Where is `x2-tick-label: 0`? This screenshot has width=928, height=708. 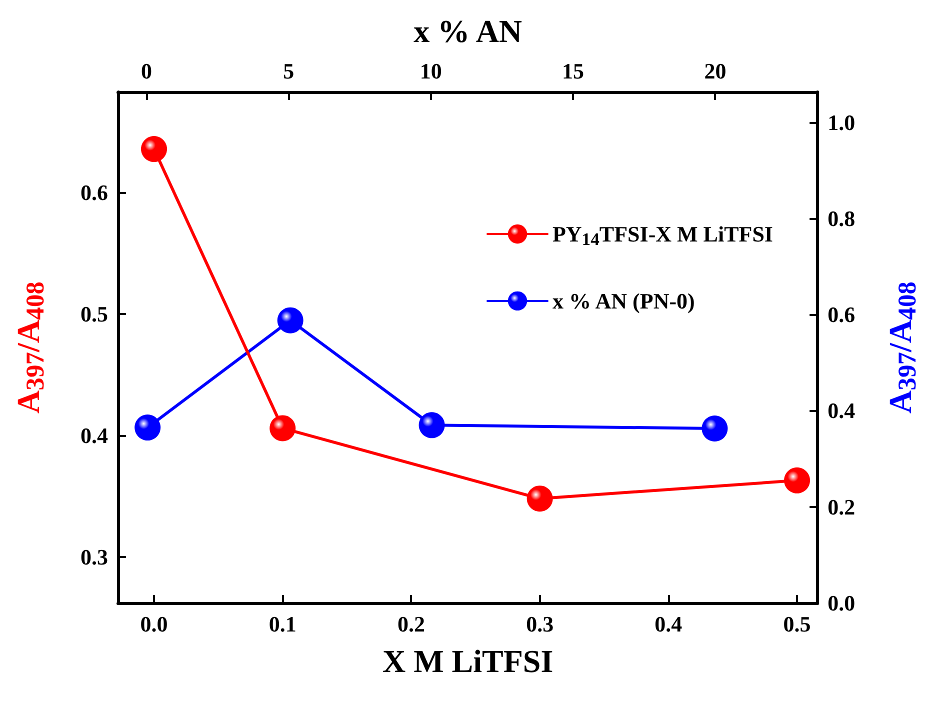 x2-tick-label: 0 is located at coordinates (146, 71).